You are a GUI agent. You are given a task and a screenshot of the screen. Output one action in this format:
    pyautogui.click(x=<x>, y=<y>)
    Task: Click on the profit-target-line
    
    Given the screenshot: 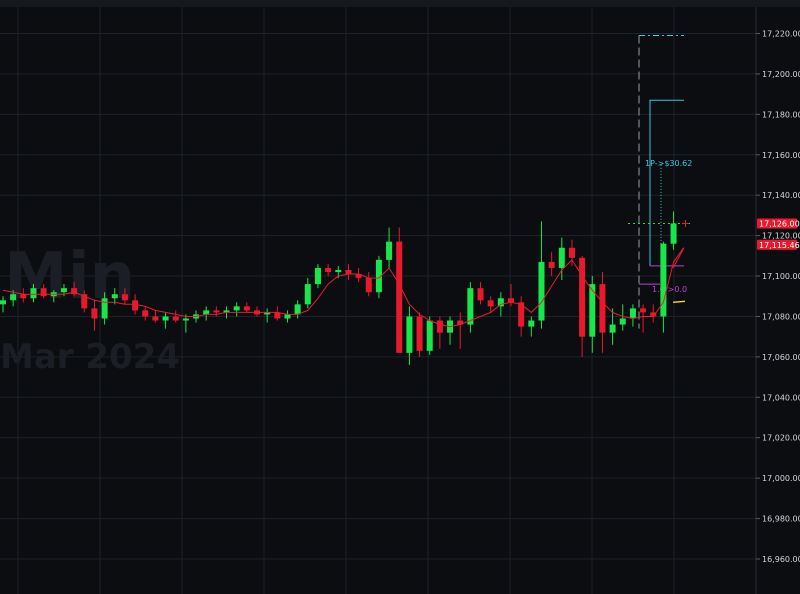 What is the action you would take?
    pyautogui.click(x=666, y=182)
    